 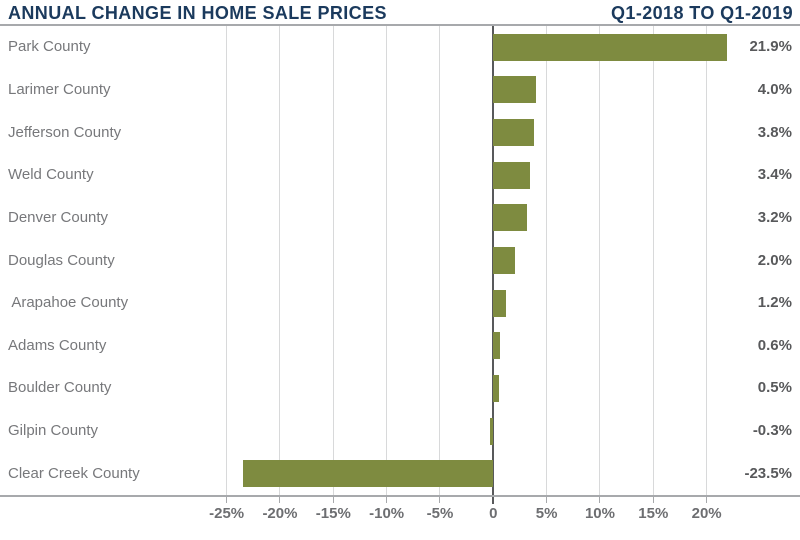 I want to click on axis-tick-label: 20%, so click(x=706, y=513).